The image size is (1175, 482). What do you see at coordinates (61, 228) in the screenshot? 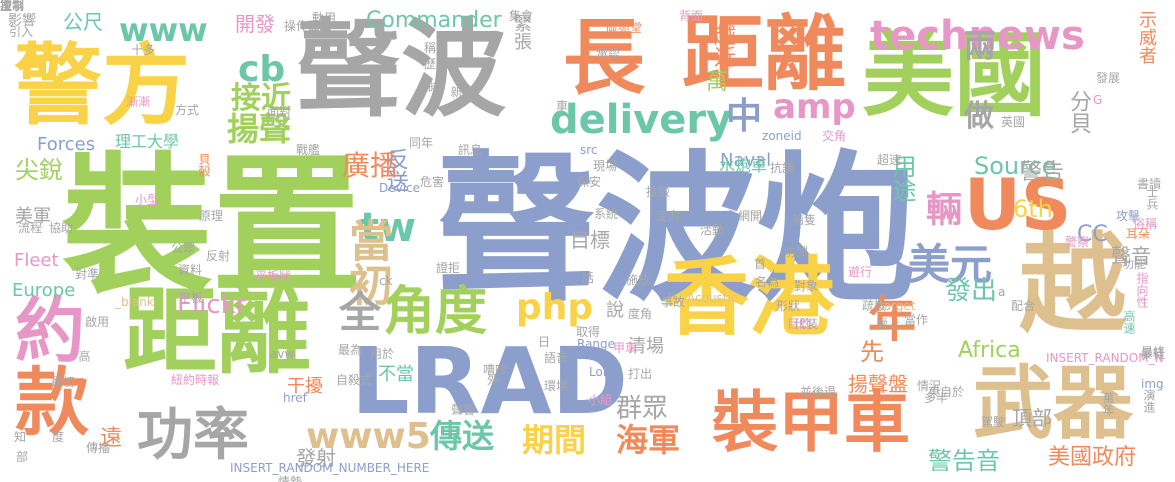
I see `cloud-word: 協助` at bounding box center [61, 228].